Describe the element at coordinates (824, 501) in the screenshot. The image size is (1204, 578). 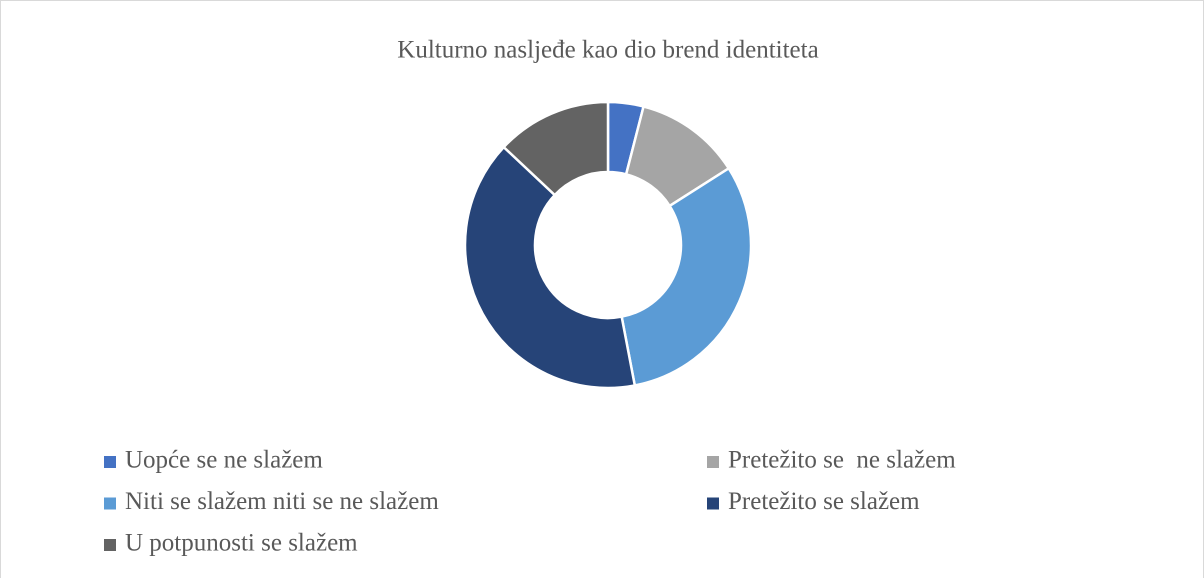
I see `legend-label: Pretežito se slažem` at that location.